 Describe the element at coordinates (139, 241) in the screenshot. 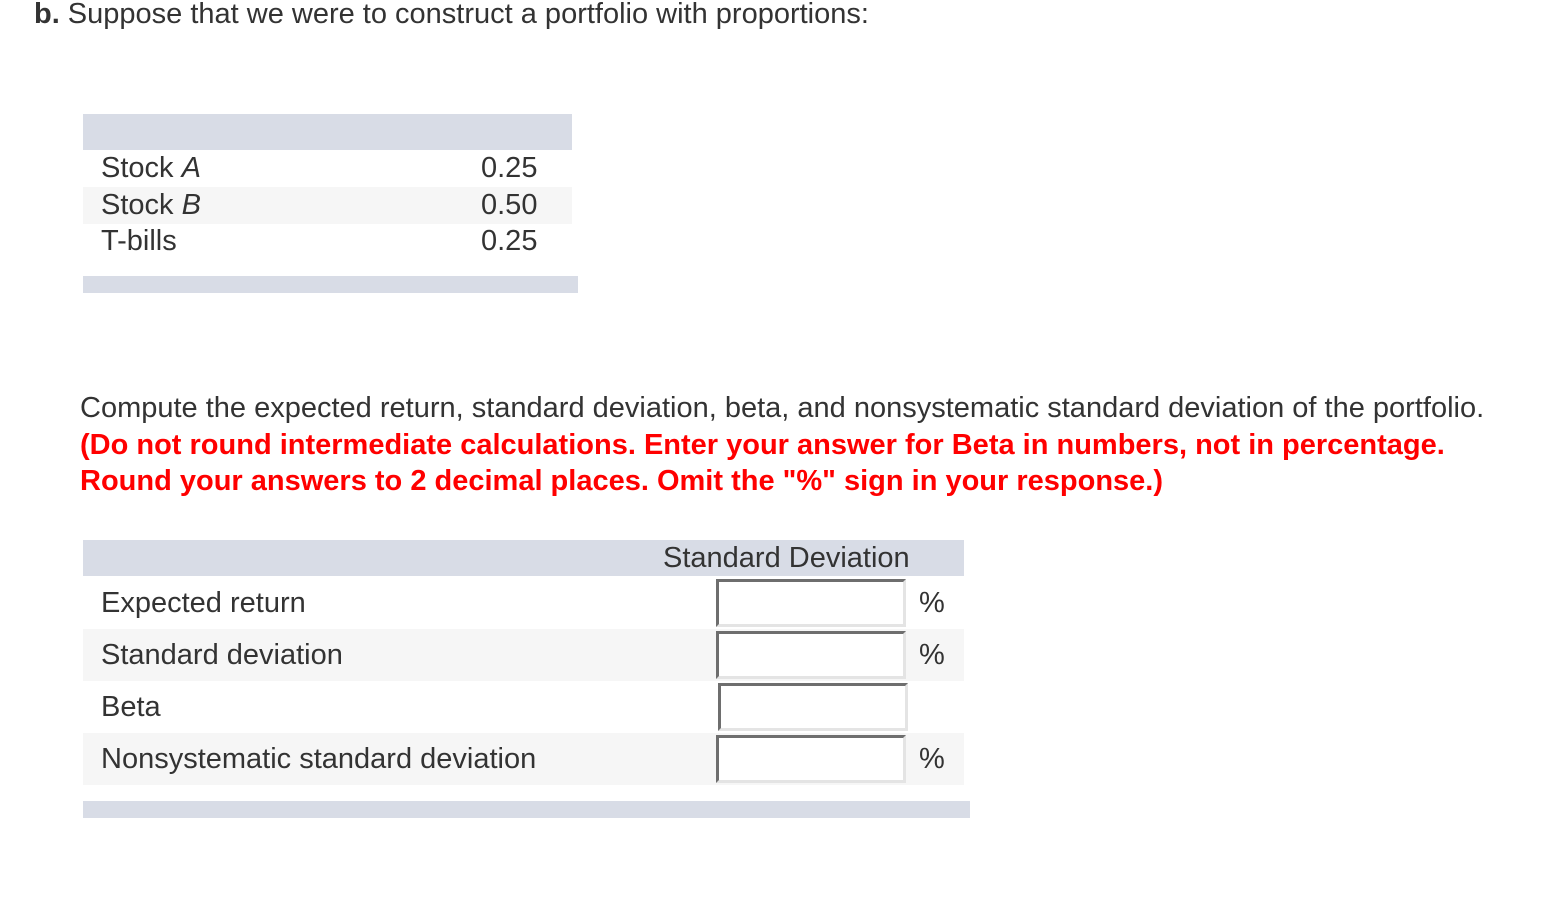

I see `row-label: T-bills` at that location.